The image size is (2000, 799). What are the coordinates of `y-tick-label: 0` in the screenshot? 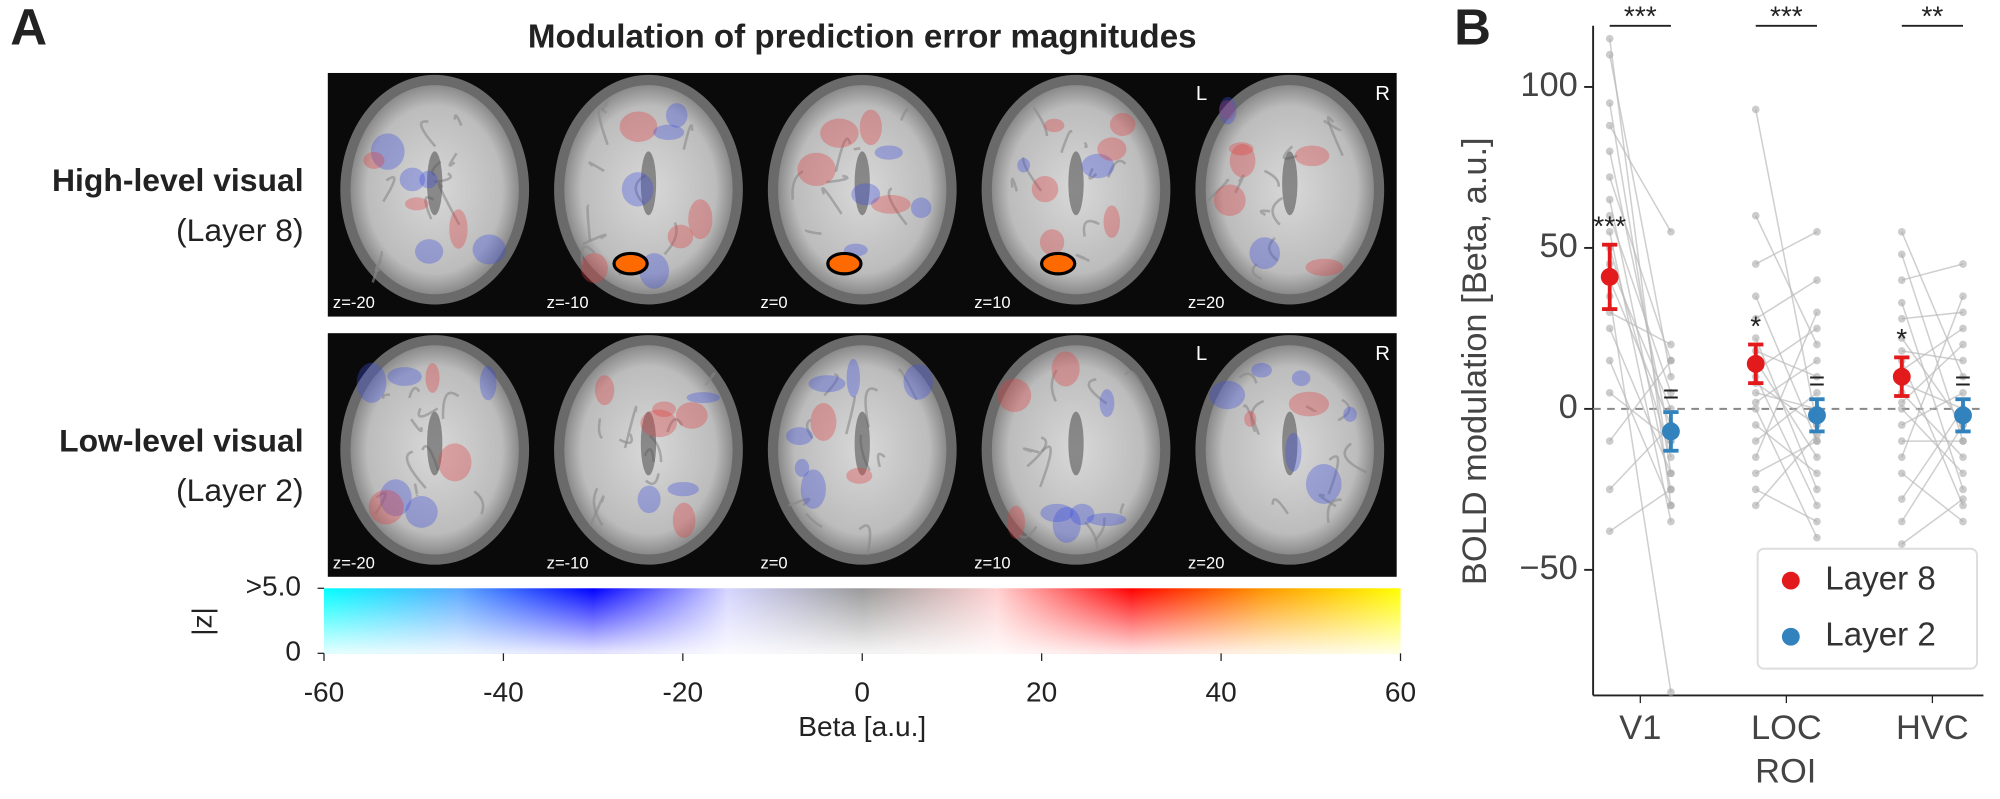 It's located at (1568, 407).